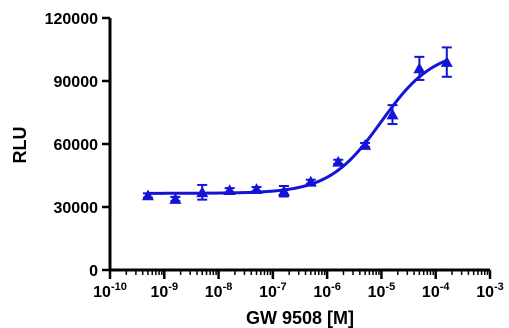  Describe the element at coordinates (20, 145) in the screenshot. I see `y-axis-label: RLU` at that location.